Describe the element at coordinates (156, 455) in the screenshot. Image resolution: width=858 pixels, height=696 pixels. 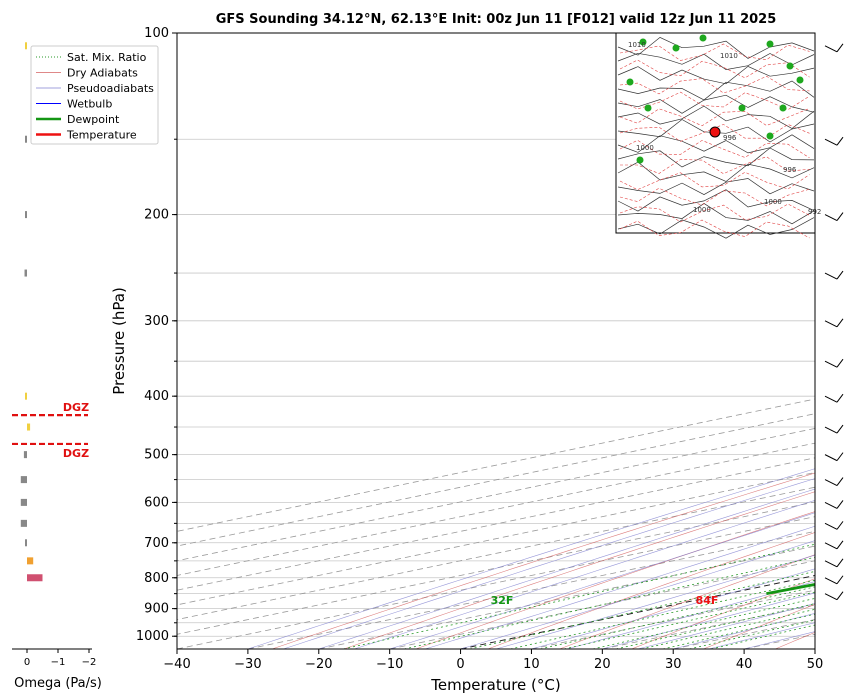
I see `y-tick-label: 500` at that location.